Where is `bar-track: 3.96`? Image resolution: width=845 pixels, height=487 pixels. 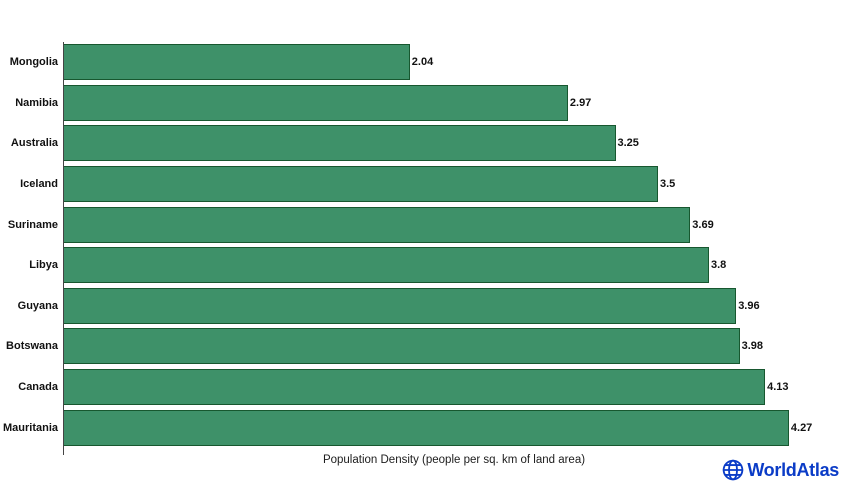 bar-track: 3.96 is located at coordinates (454, 305).